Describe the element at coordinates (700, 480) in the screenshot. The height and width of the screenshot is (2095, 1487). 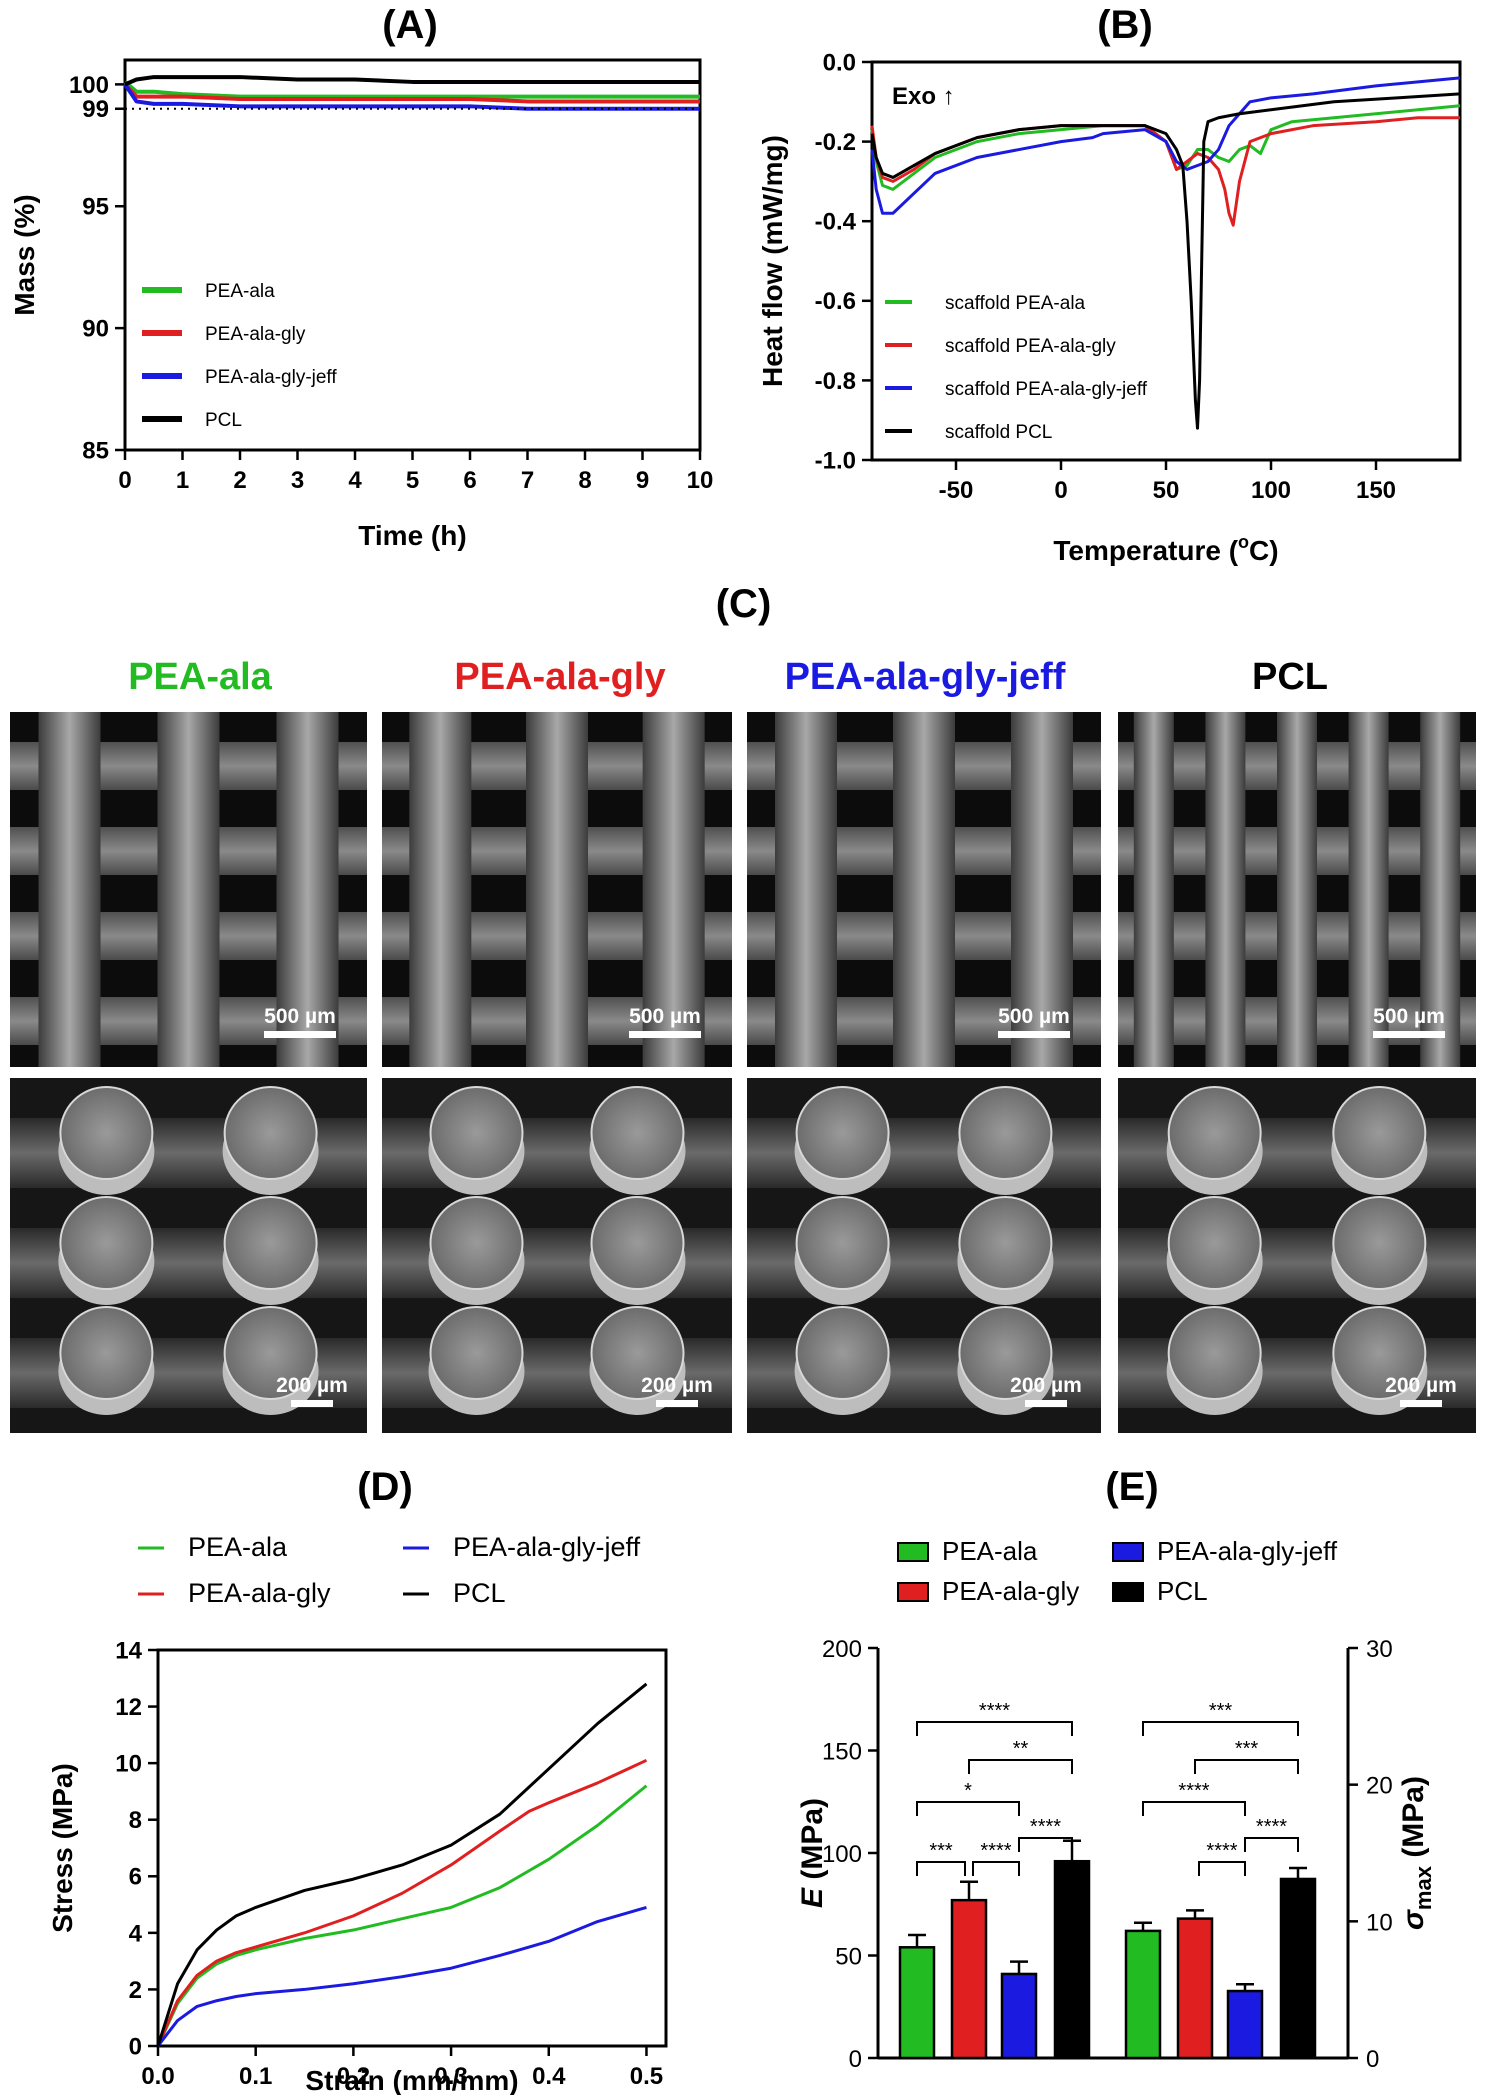
I see `x-tick-label: 10` at that location.